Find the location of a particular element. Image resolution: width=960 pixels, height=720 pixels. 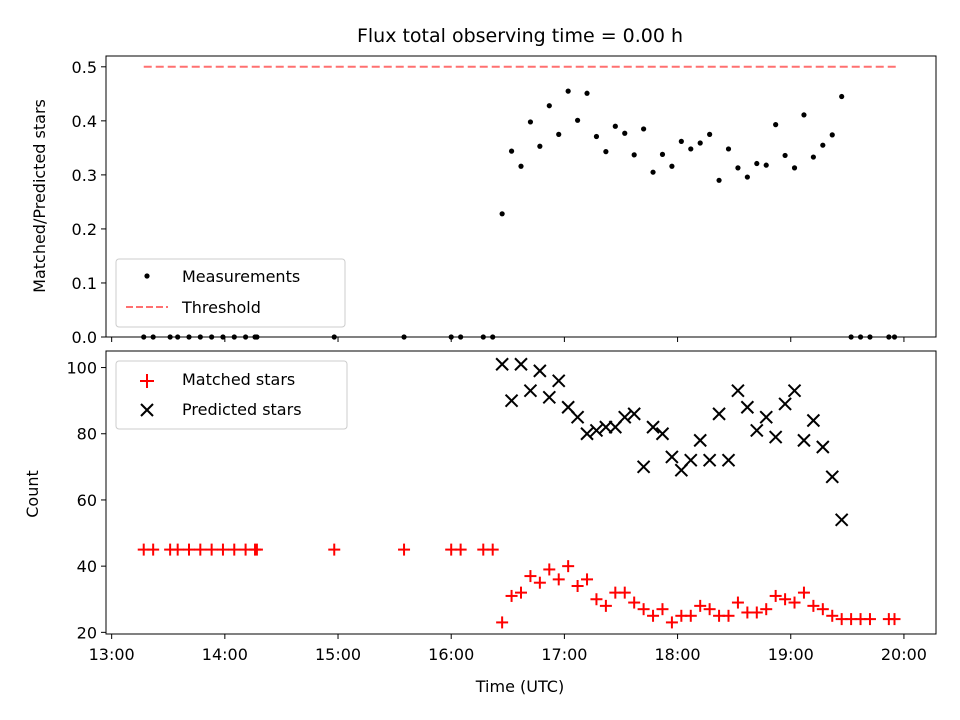

bottom-x-tick-label: 19:00 is located at coordinates (791, 654).